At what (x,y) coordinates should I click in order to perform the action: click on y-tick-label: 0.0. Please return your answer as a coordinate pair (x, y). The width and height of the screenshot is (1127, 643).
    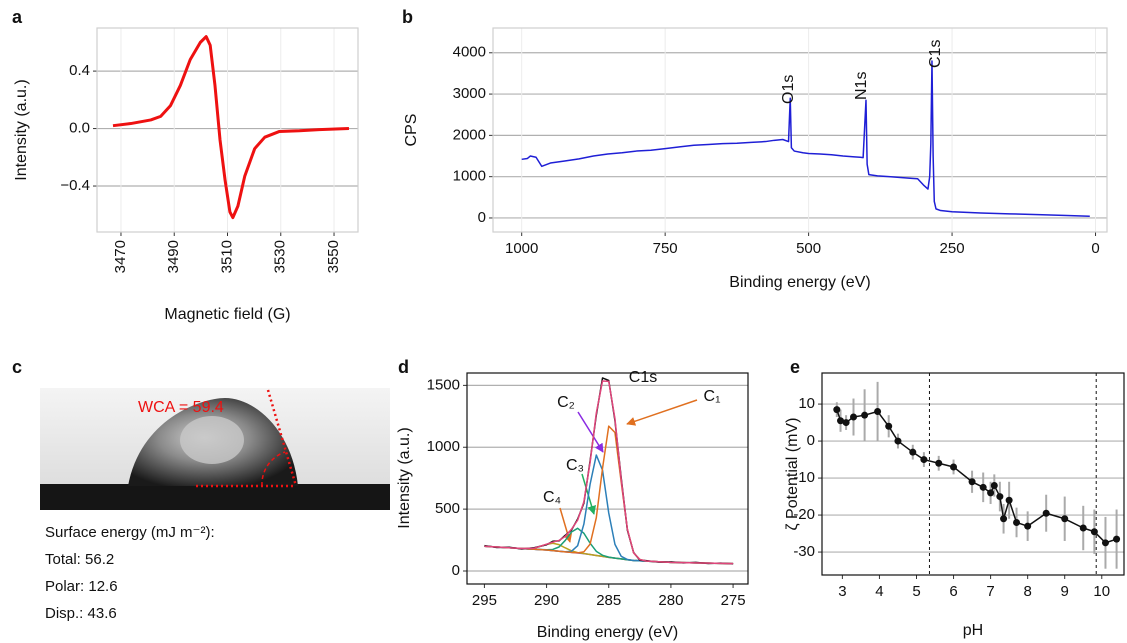
    Looking at the image, I should click on (79, 128).